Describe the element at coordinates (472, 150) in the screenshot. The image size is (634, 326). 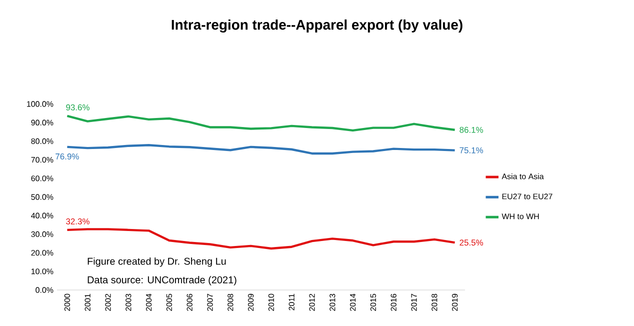
I see `data-label: 75.1%` at that location.